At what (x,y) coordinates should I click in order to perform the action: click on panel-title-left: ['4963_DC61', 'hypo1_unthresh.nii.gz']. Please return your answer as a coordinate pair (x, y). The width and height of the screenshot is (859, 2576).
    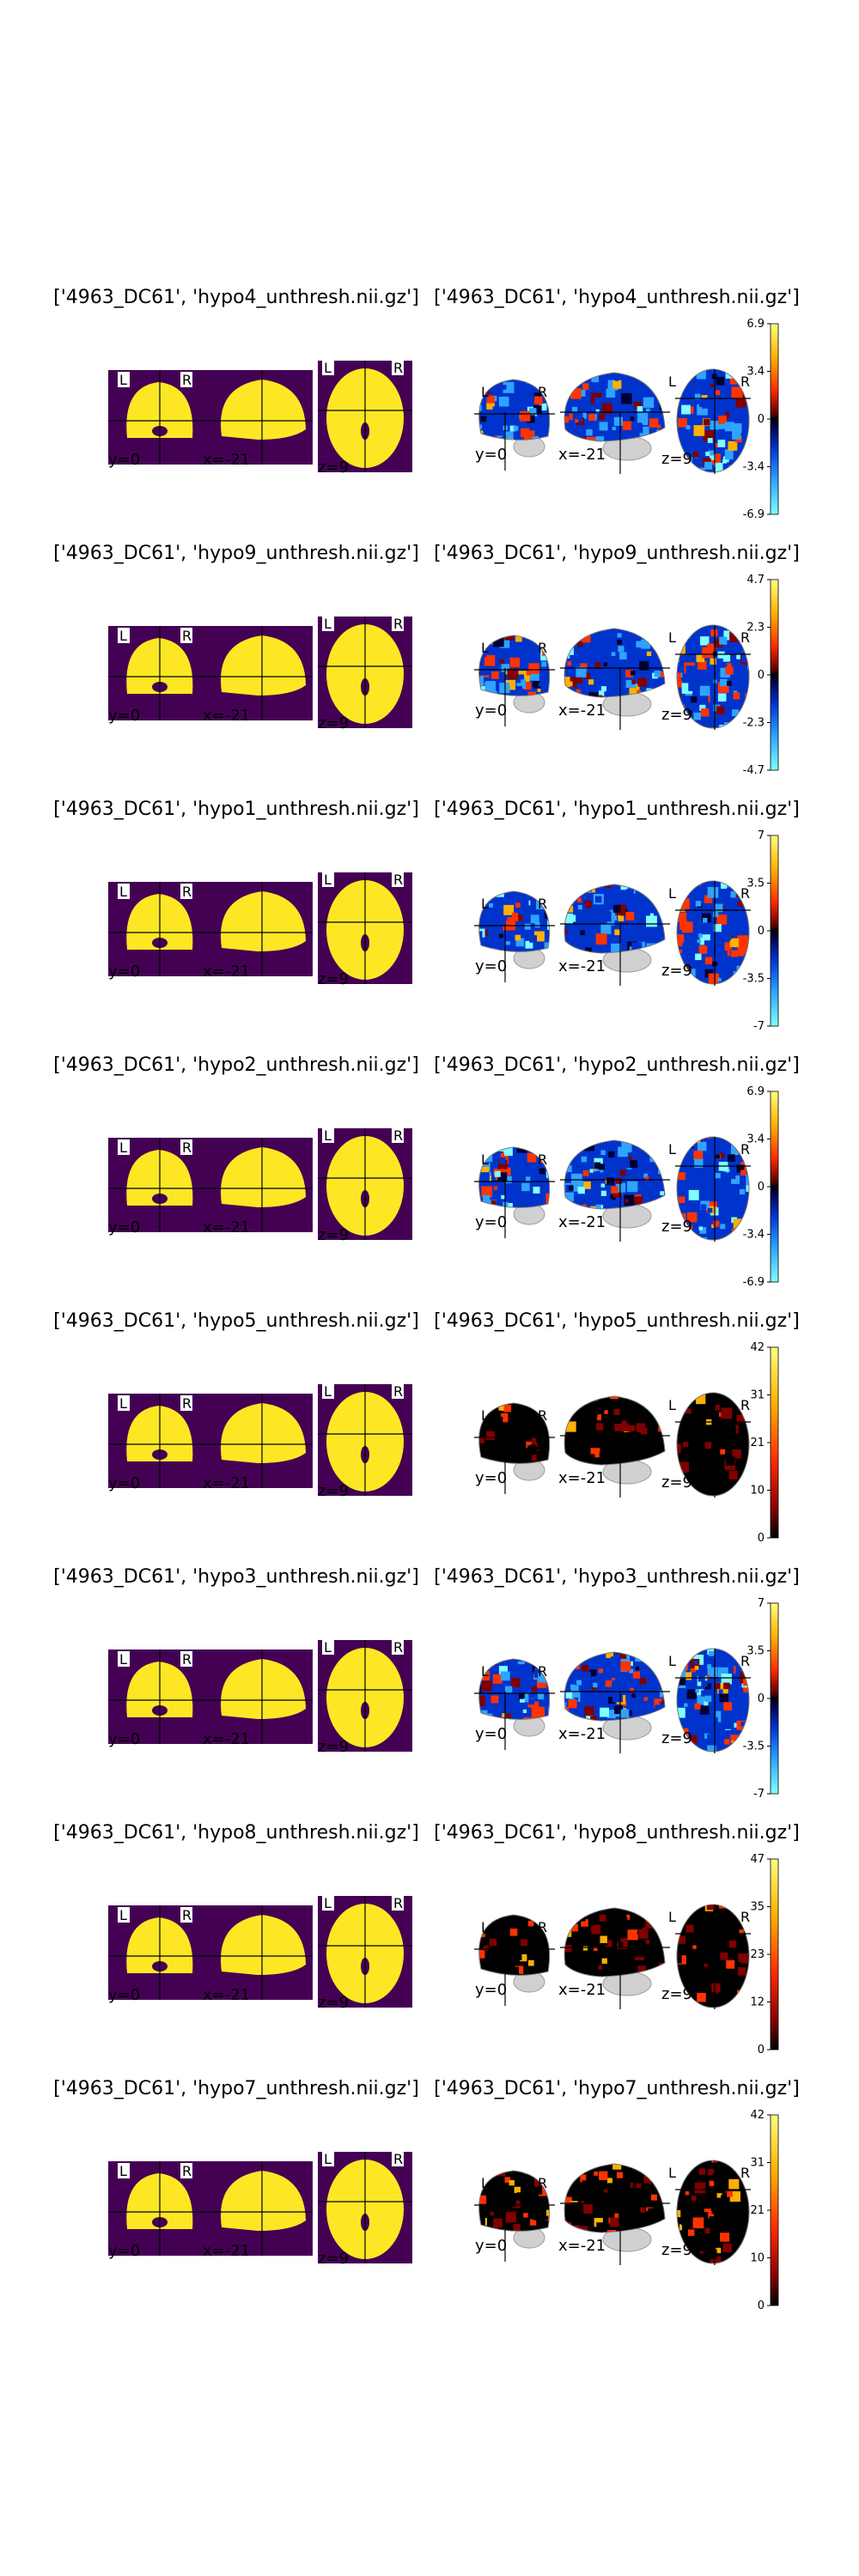
    Looking at the image, I should click on (236, 810).